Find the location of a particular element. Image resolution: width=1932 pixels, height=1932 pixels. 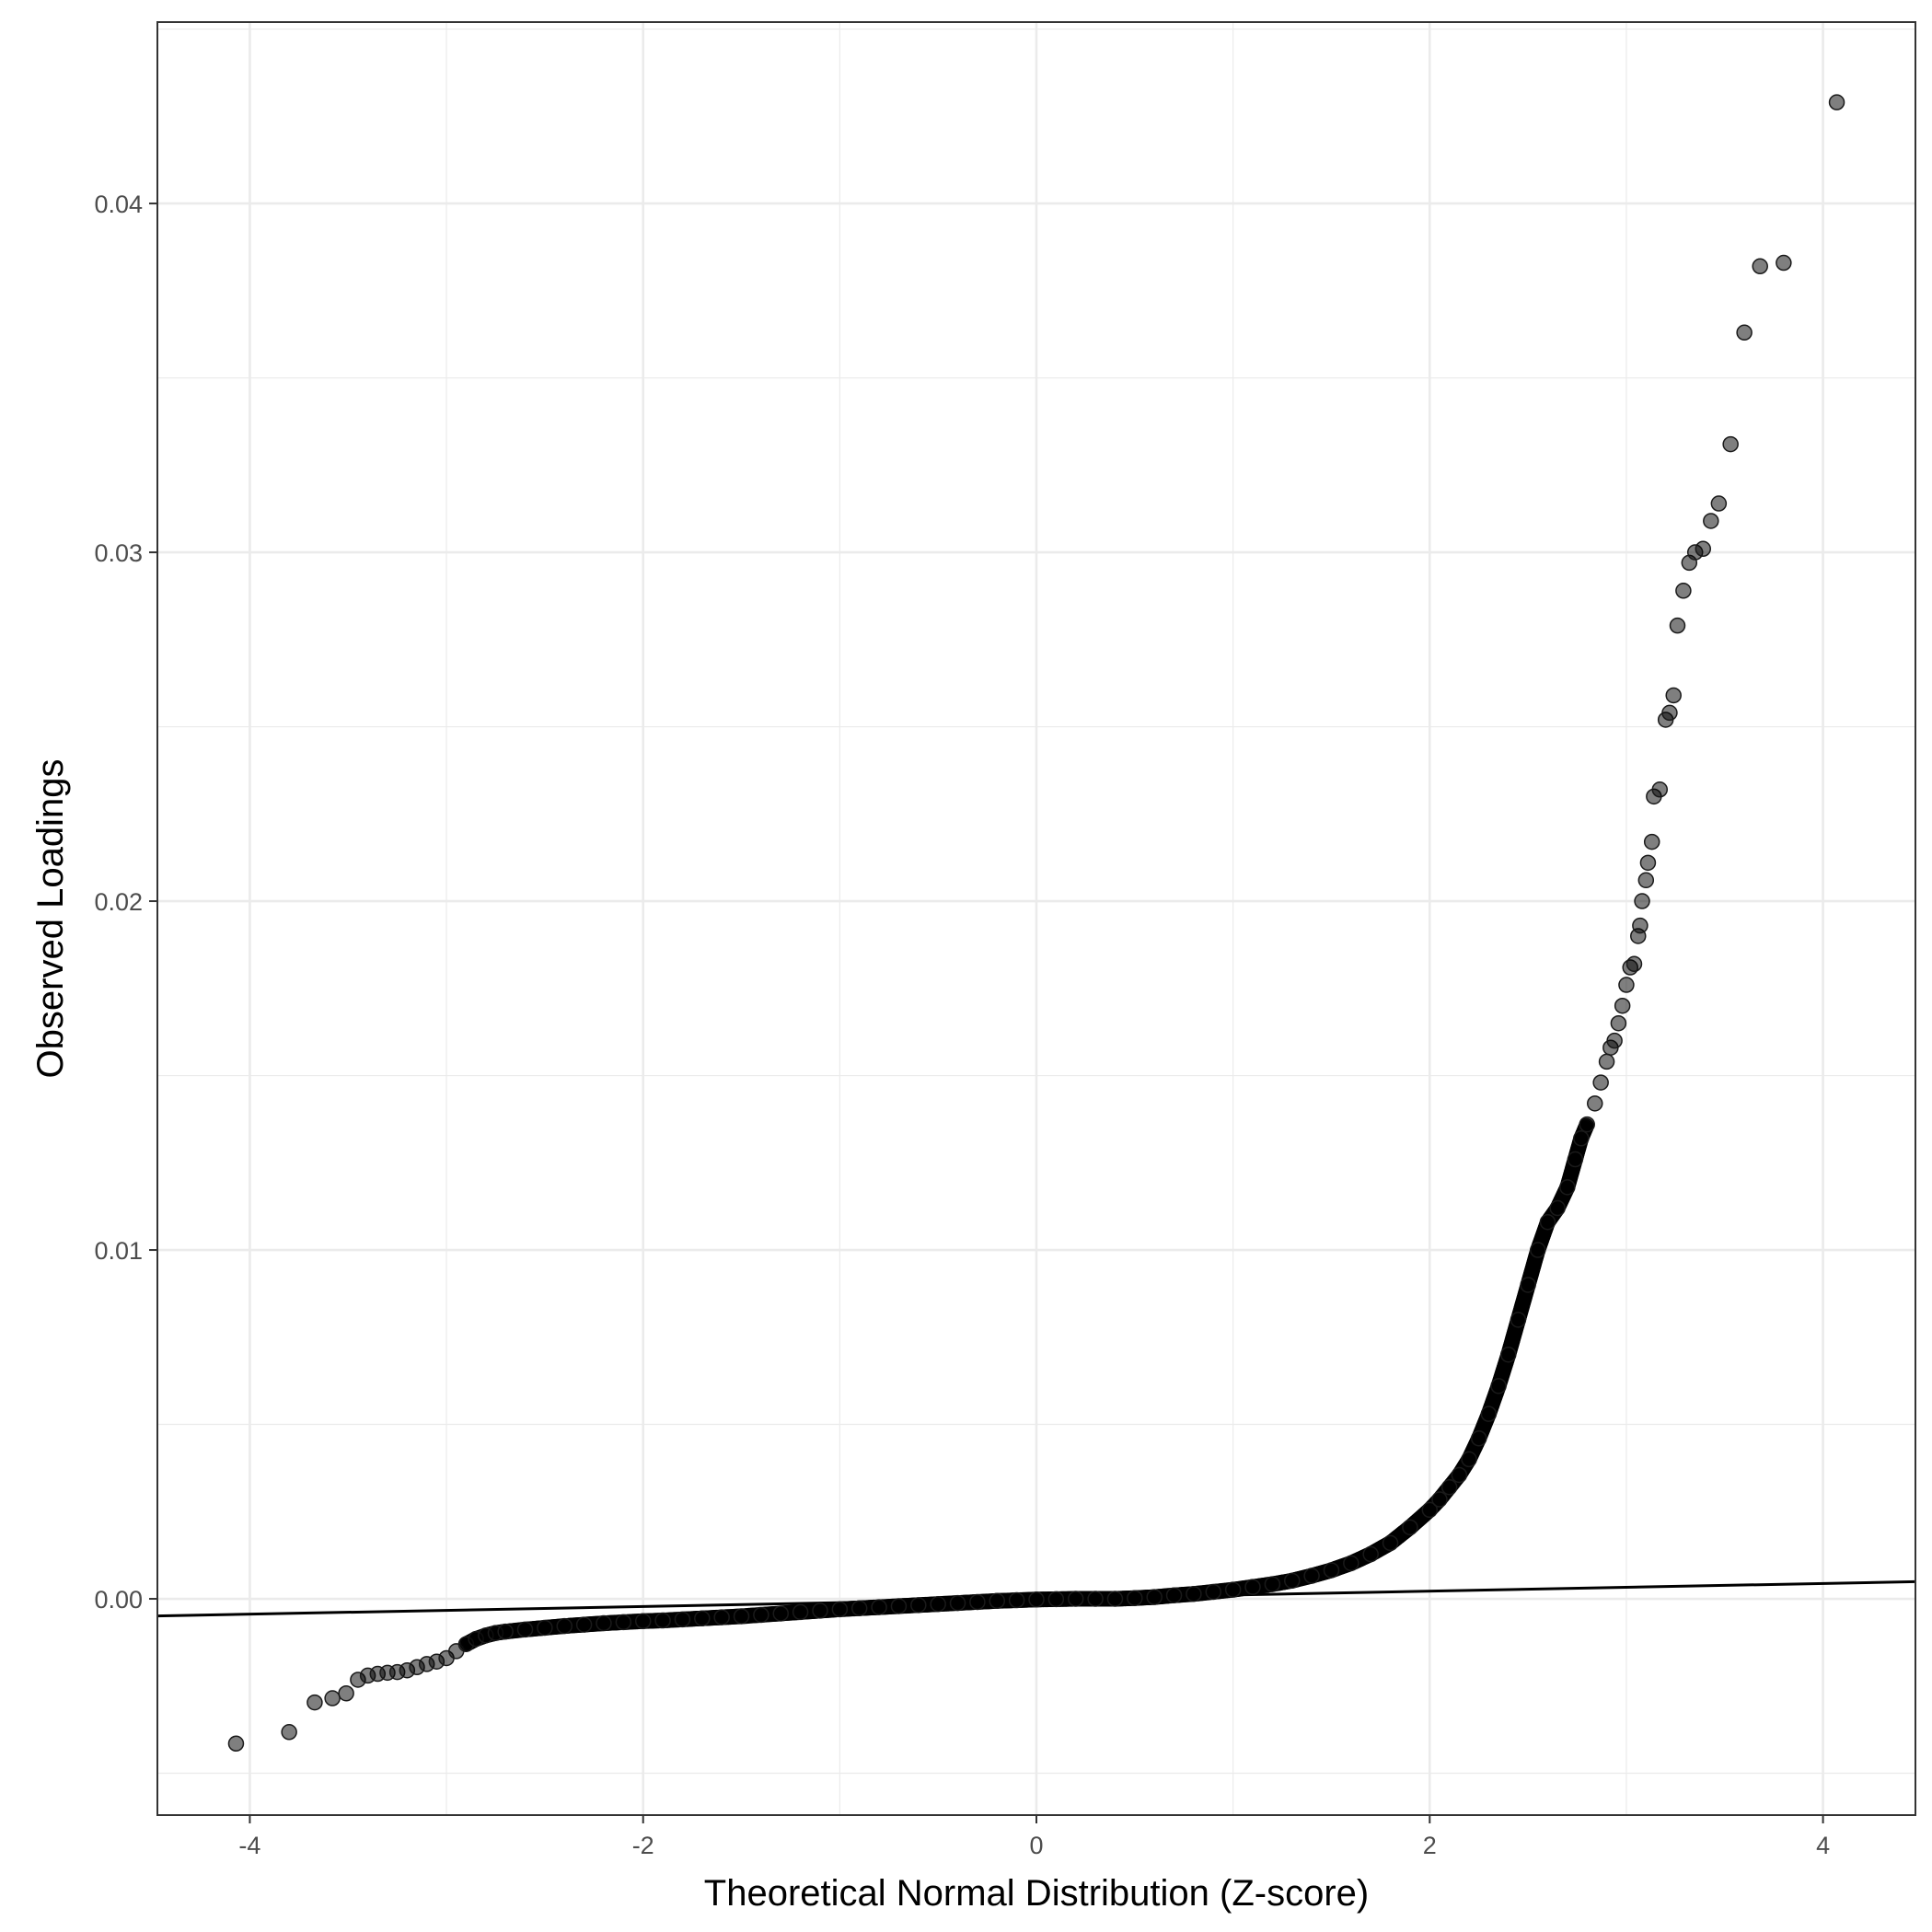

x-tick-label: 4 is located at coordinates (1823, 1846).